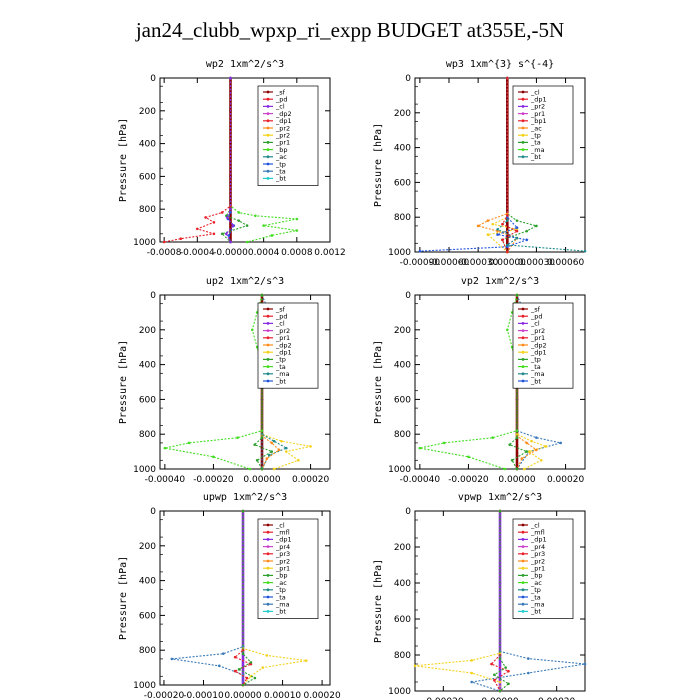 The image size is (700, 700). What do you see at coordinates (420, 263) in the screenshot?
I see `x-tick-label: -0.00090` at bounding box center [420, 263].